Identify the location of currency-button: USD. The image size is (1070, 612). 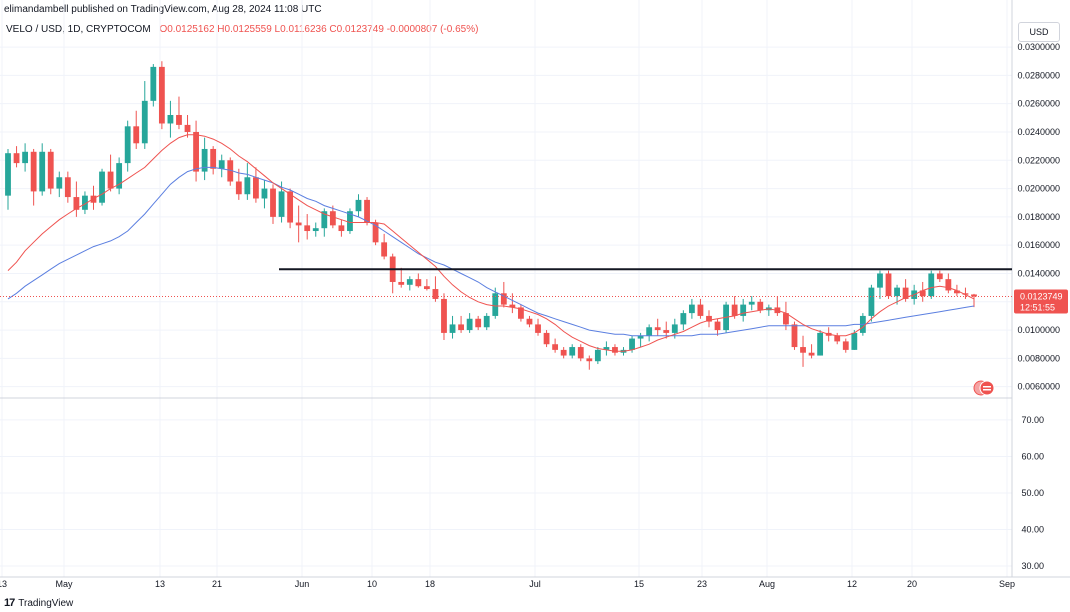
(1039, 32).